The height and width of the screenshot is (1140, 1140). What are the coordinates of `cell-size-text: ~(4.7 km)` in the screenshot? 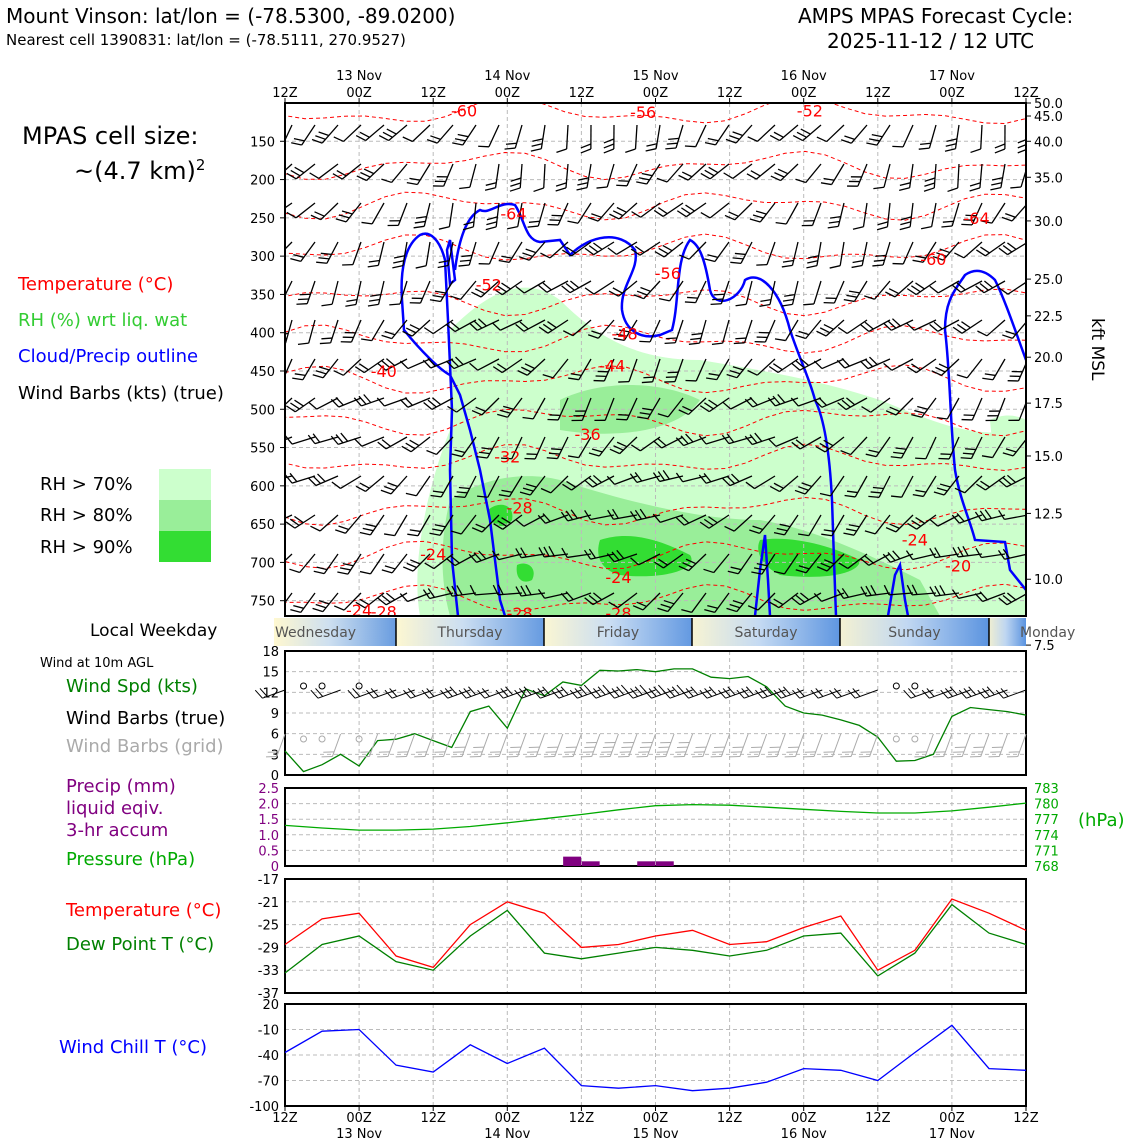 It's located at (135, 171).